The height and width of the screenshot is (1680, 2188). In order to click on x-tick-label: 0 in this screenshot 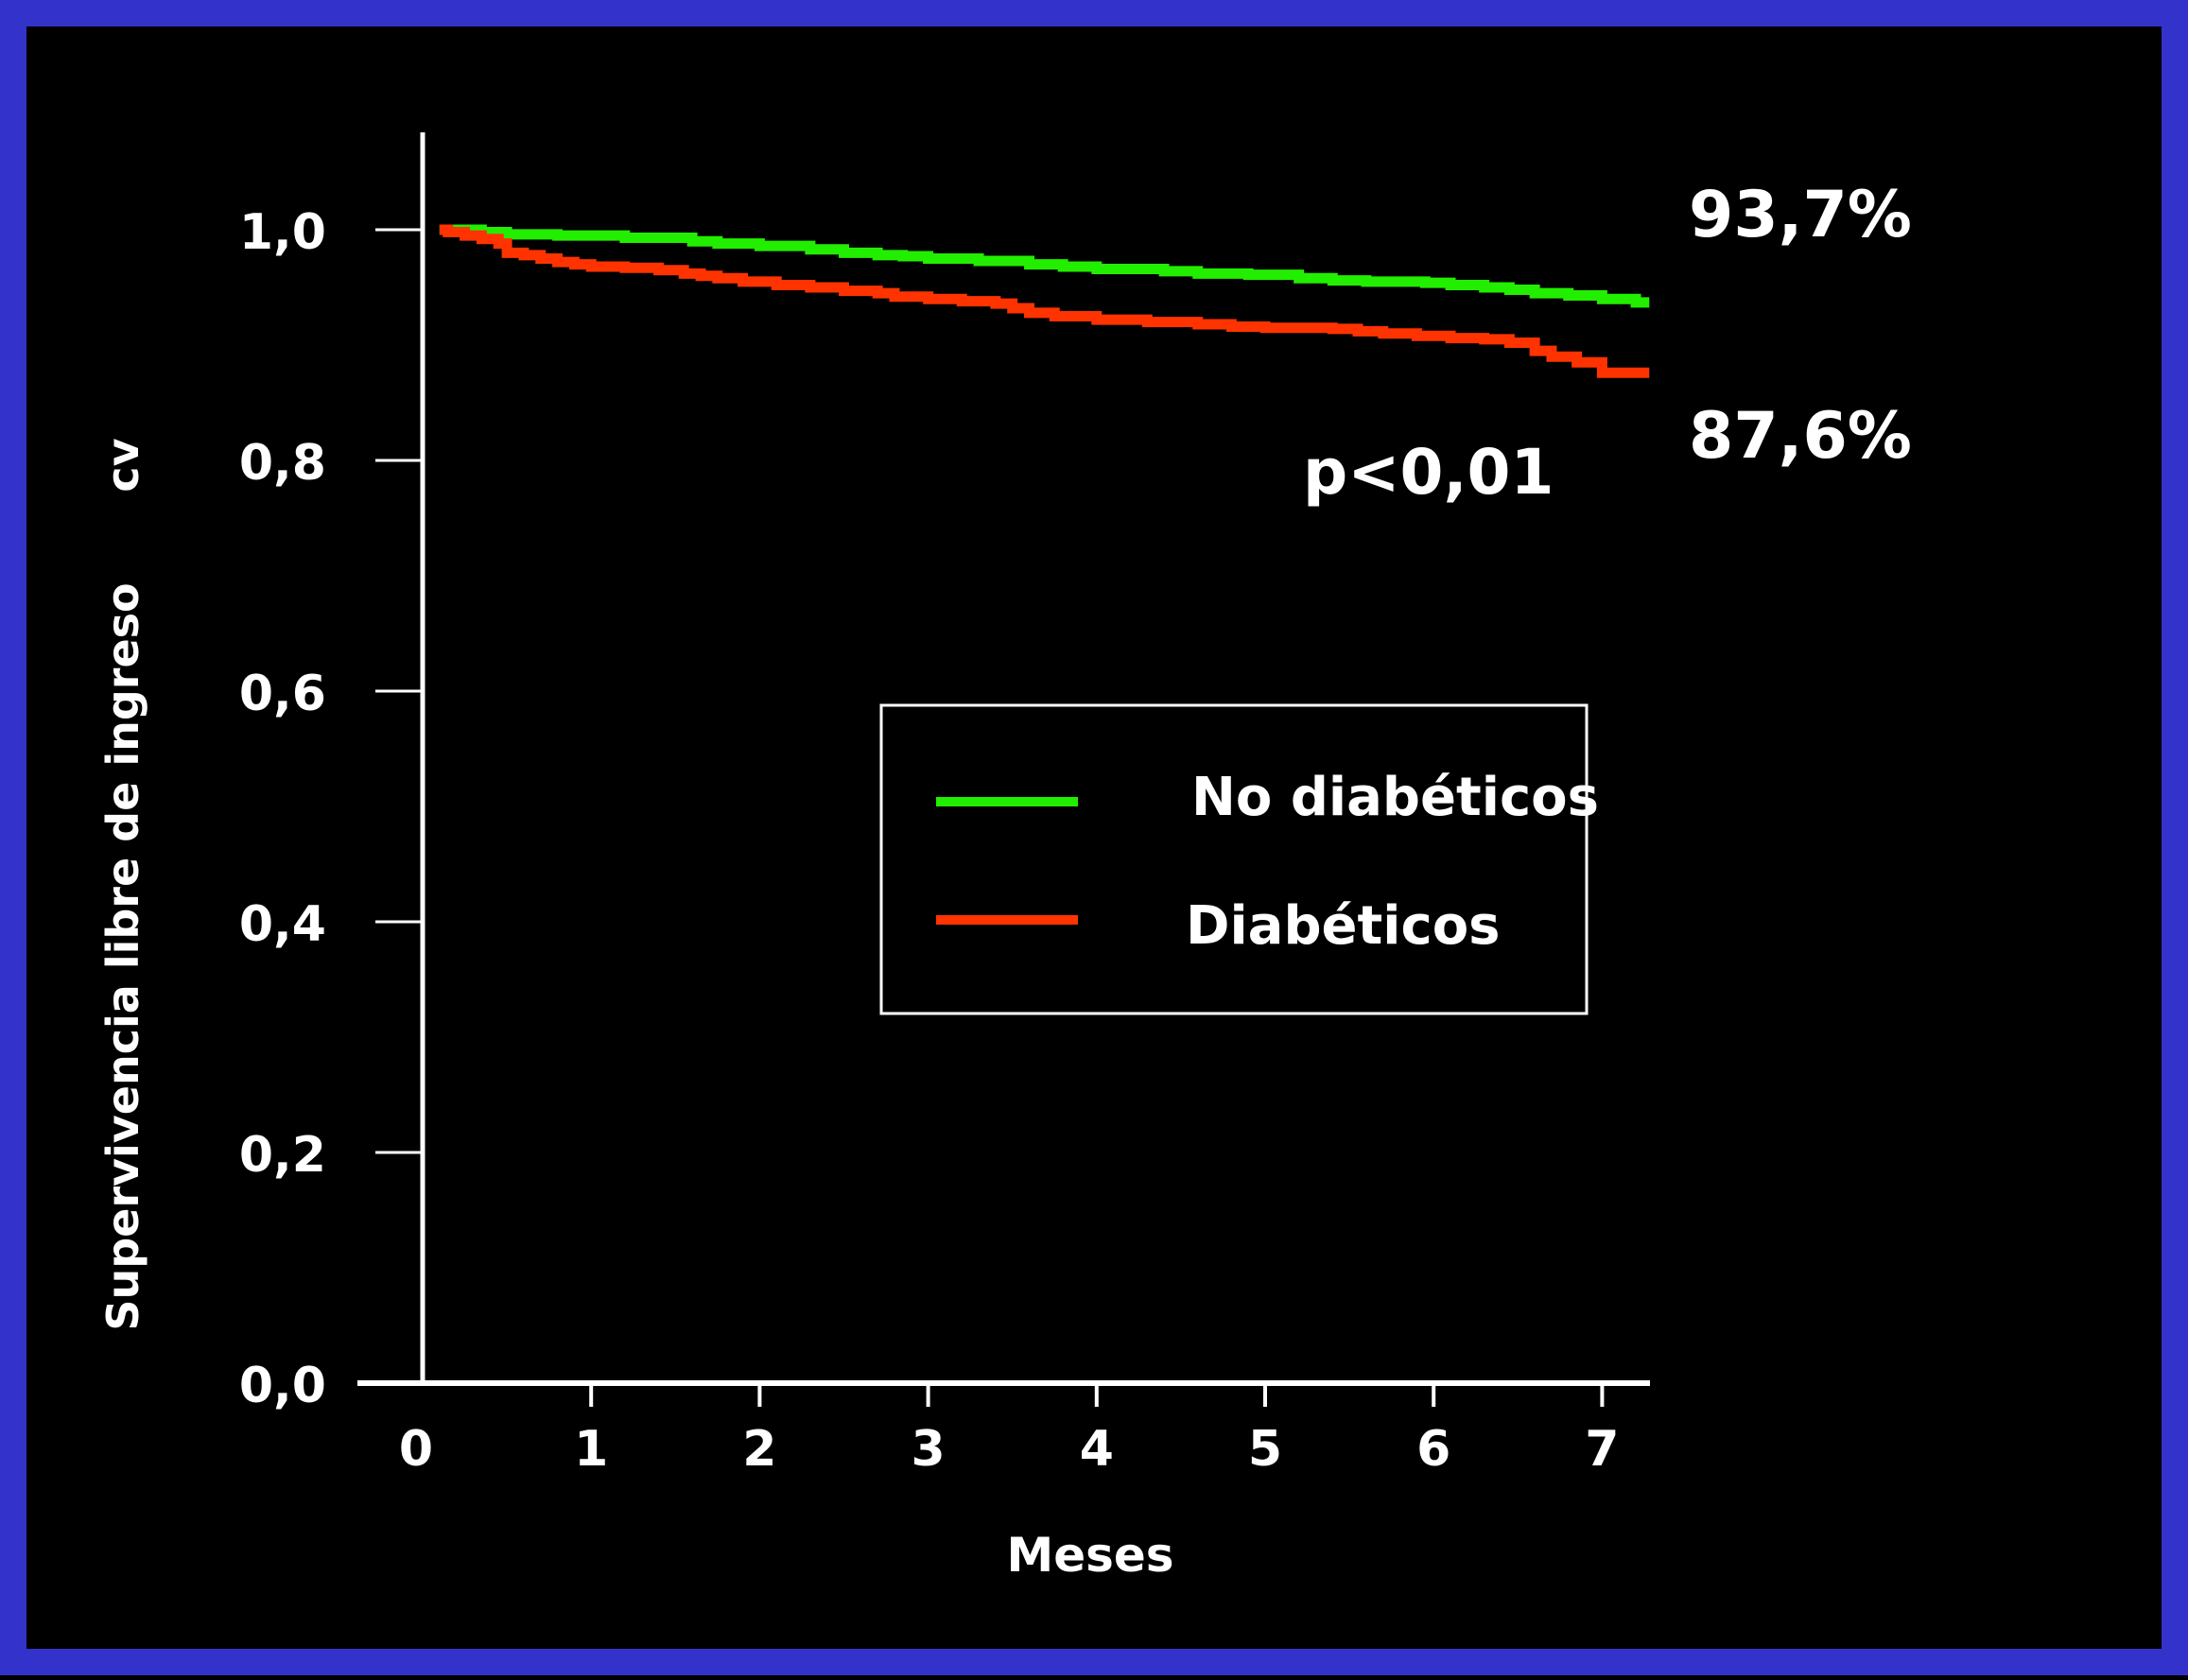, I will do `click(416, 1449)`.